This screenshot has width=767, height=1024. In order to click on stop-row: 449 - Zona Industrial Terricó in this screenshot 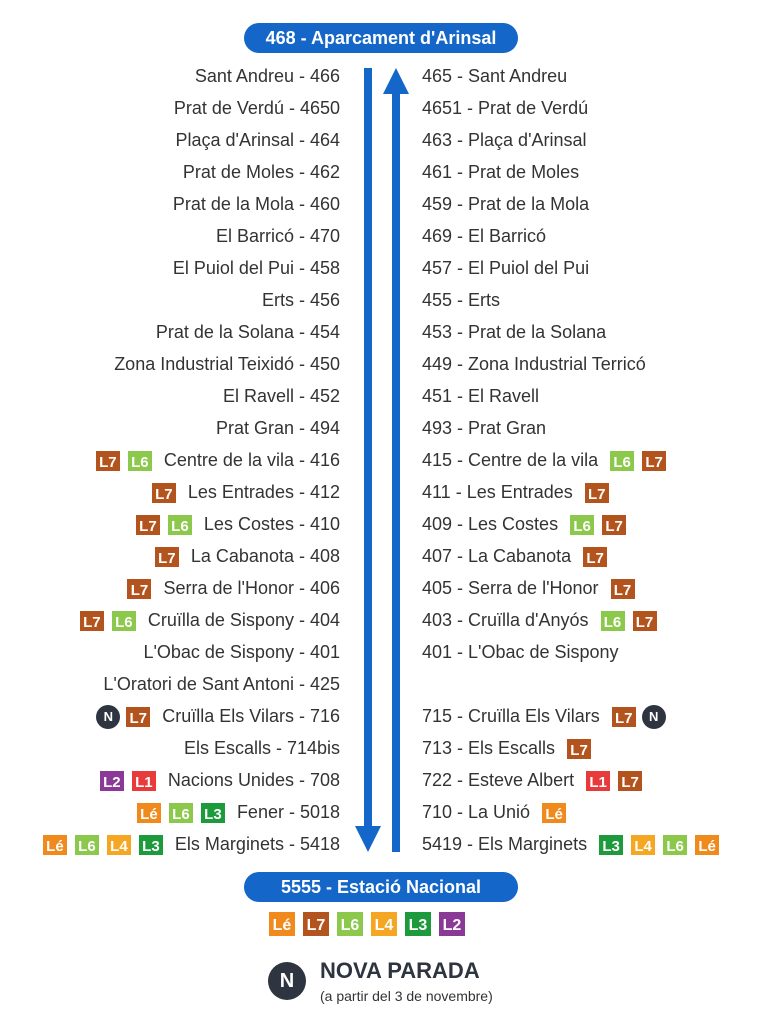, I will do `click(534, 364)`.